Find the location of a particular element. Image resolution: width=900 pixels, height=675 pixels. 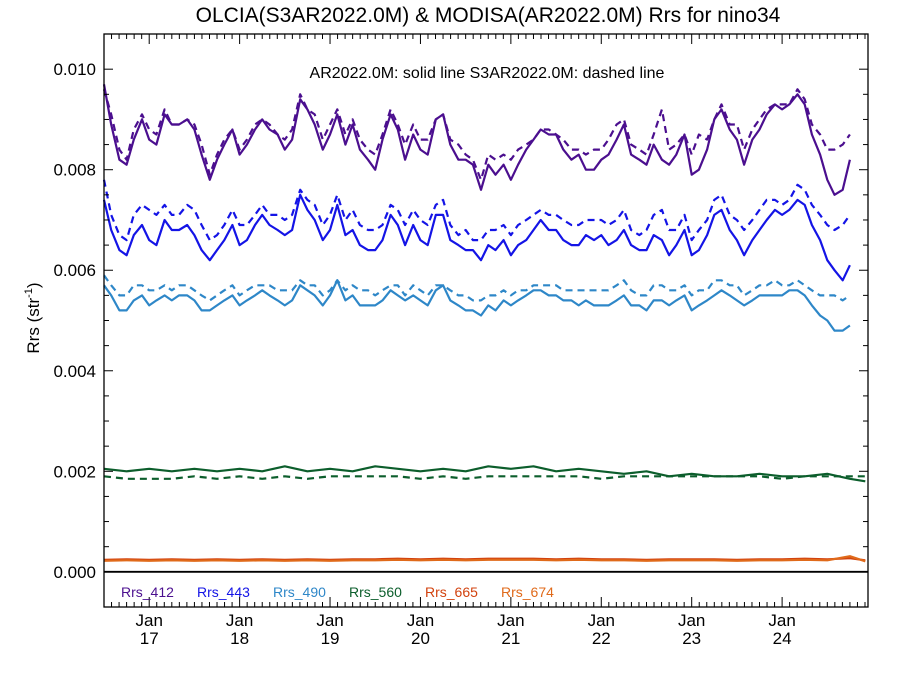

y-axis-label: Rrs (str-1) is located at coordinates (33, 317).